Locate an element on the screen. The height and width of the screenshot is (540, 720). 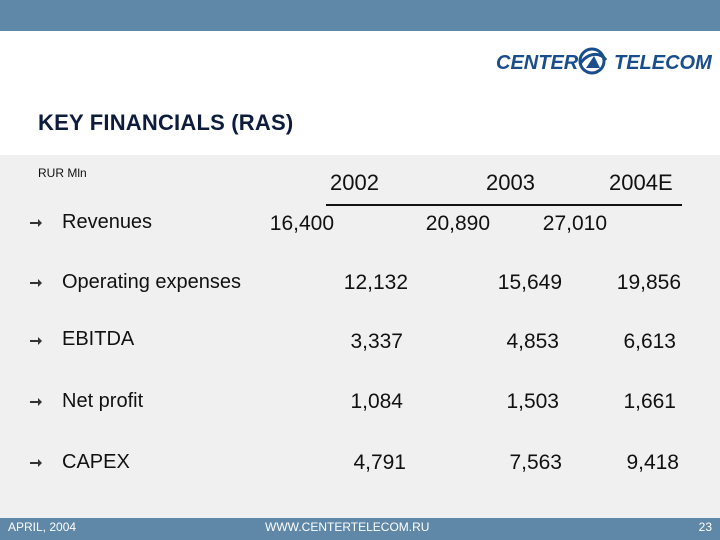
value-netprofit-2002: 1,084 is located at coordinates (376, 401).